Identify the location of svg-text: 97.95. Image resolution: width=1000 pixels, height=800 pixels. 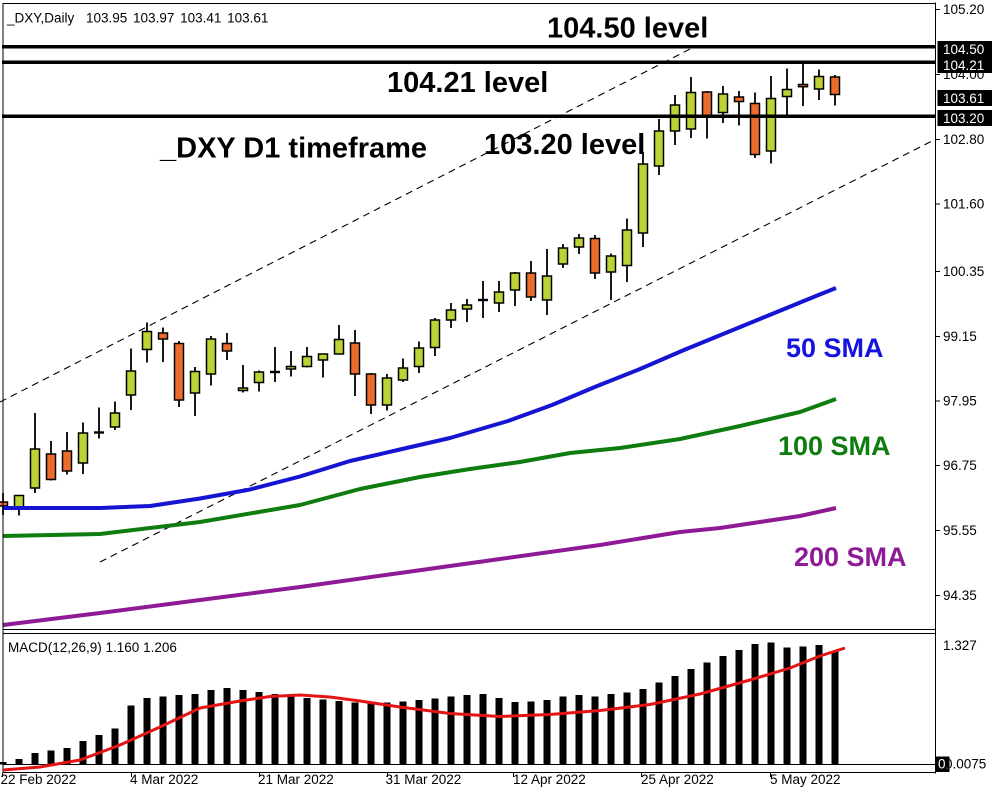
(960, 400).